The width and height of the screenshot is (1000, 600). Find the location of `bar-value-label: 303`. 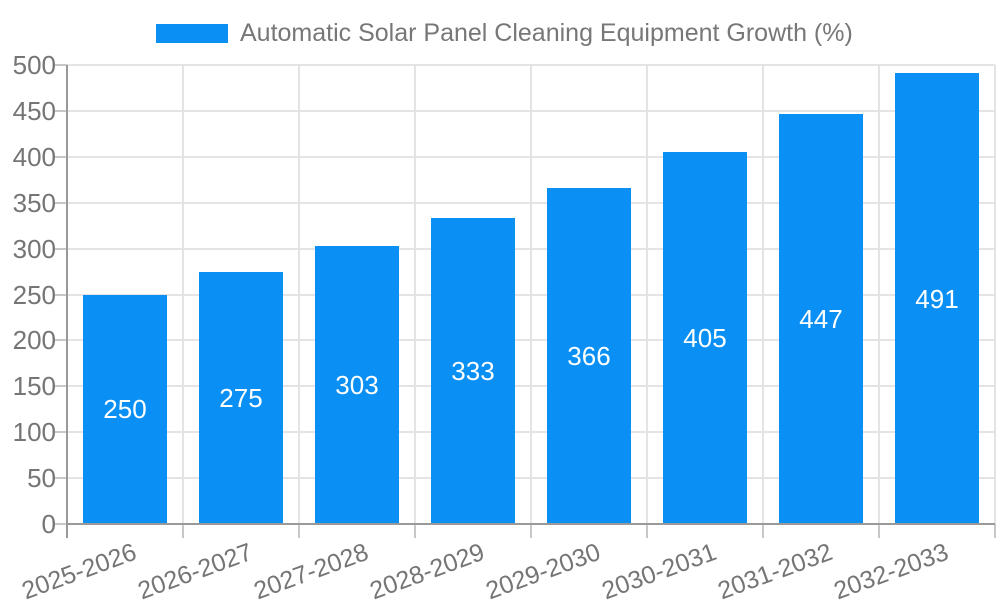

bar-value-label: 303 is located at coordinates (357, 384).